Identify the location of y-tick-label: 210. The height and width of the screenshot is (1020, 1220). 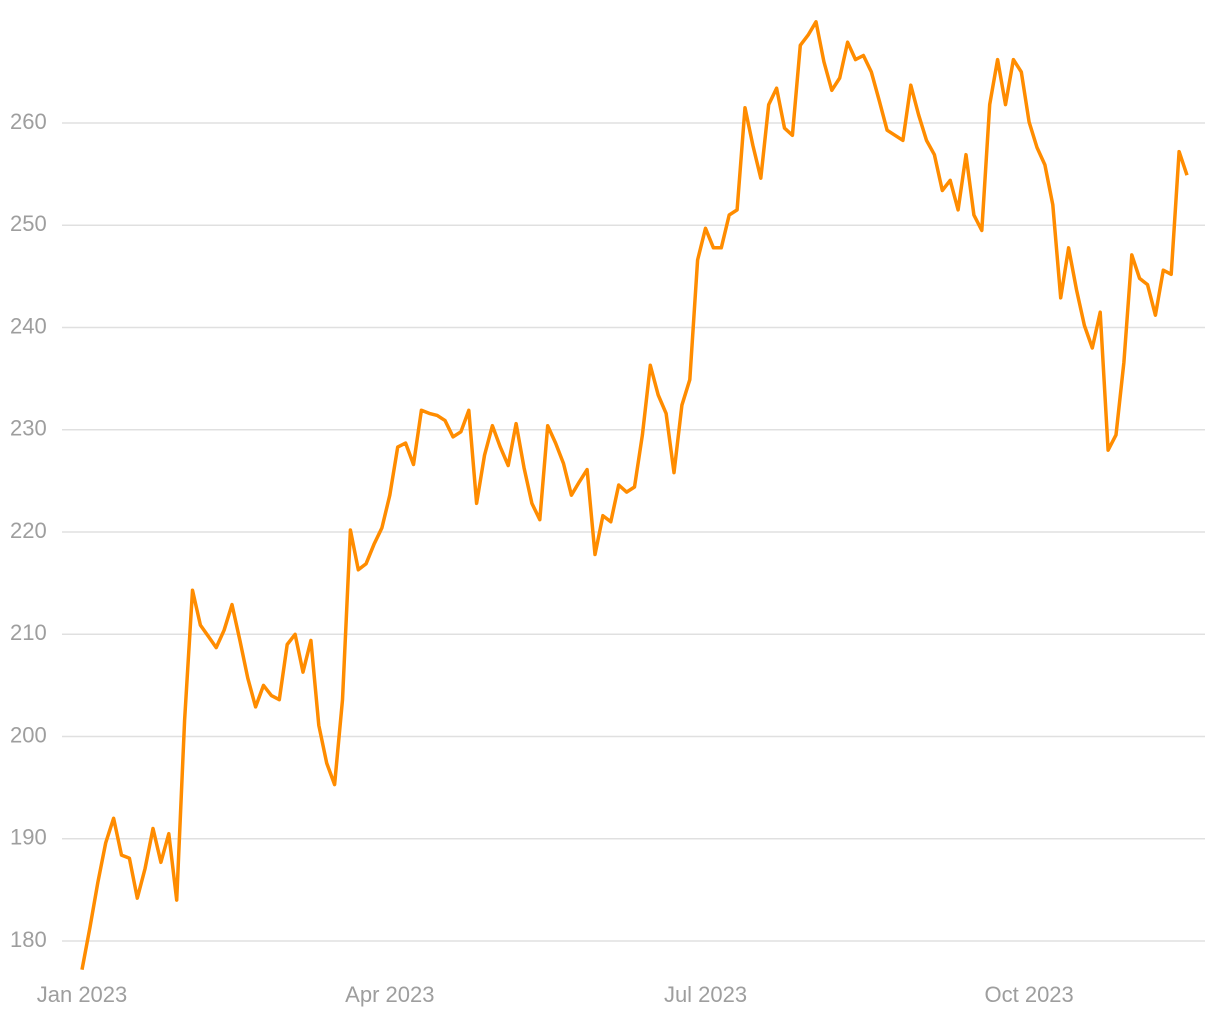
(28, 632).